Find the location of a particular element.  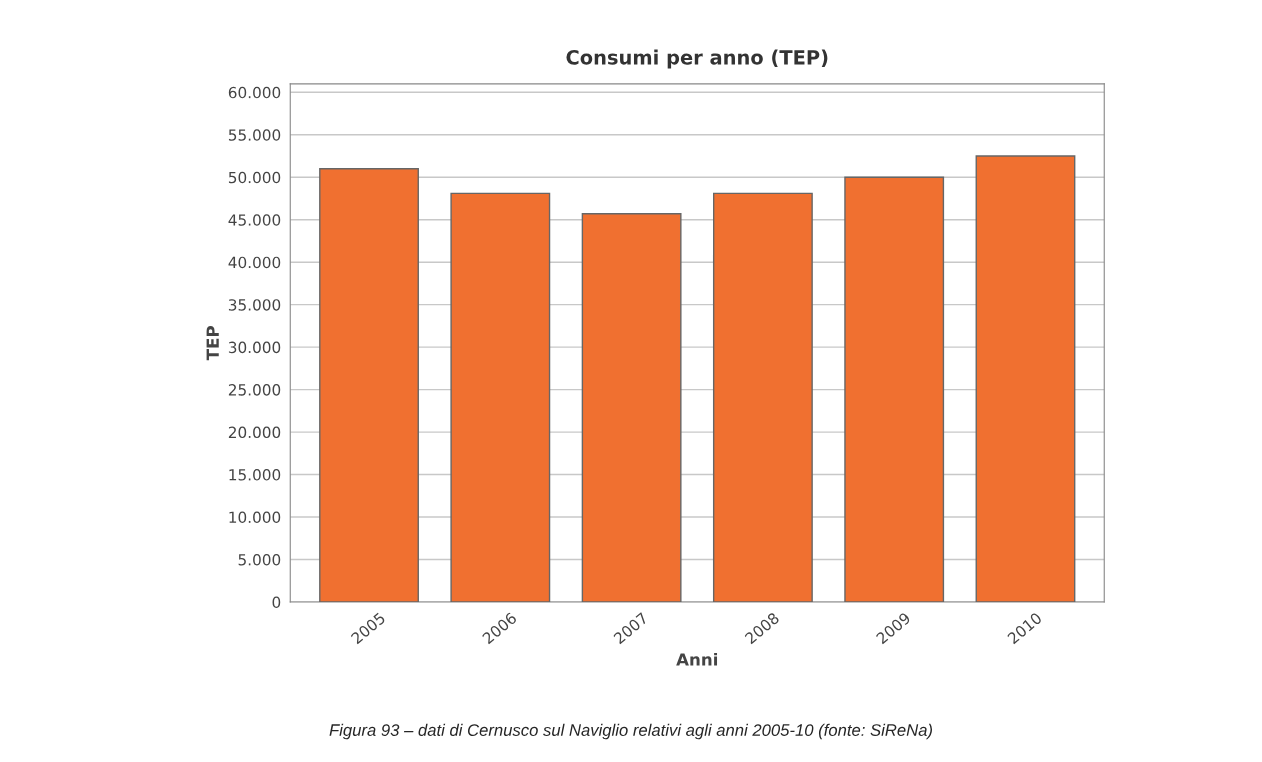

y-tick-label: 20.000 is located at coordinates (254, 432).